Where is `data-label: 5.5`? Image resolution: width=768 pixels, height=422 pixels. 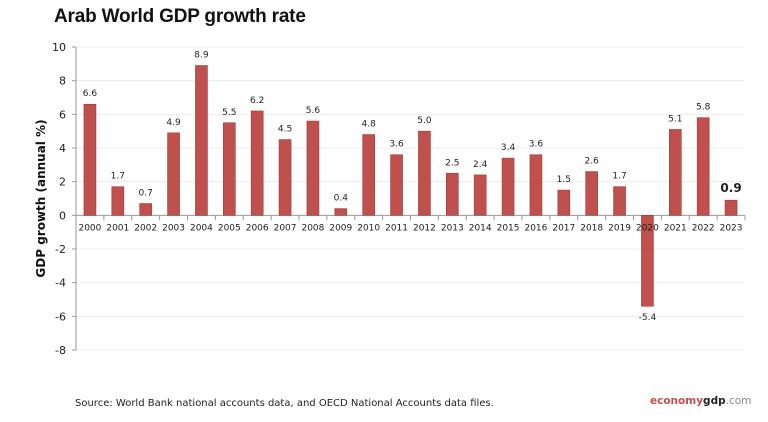 data-label: 5.5 is located at coordinates (229, 113).